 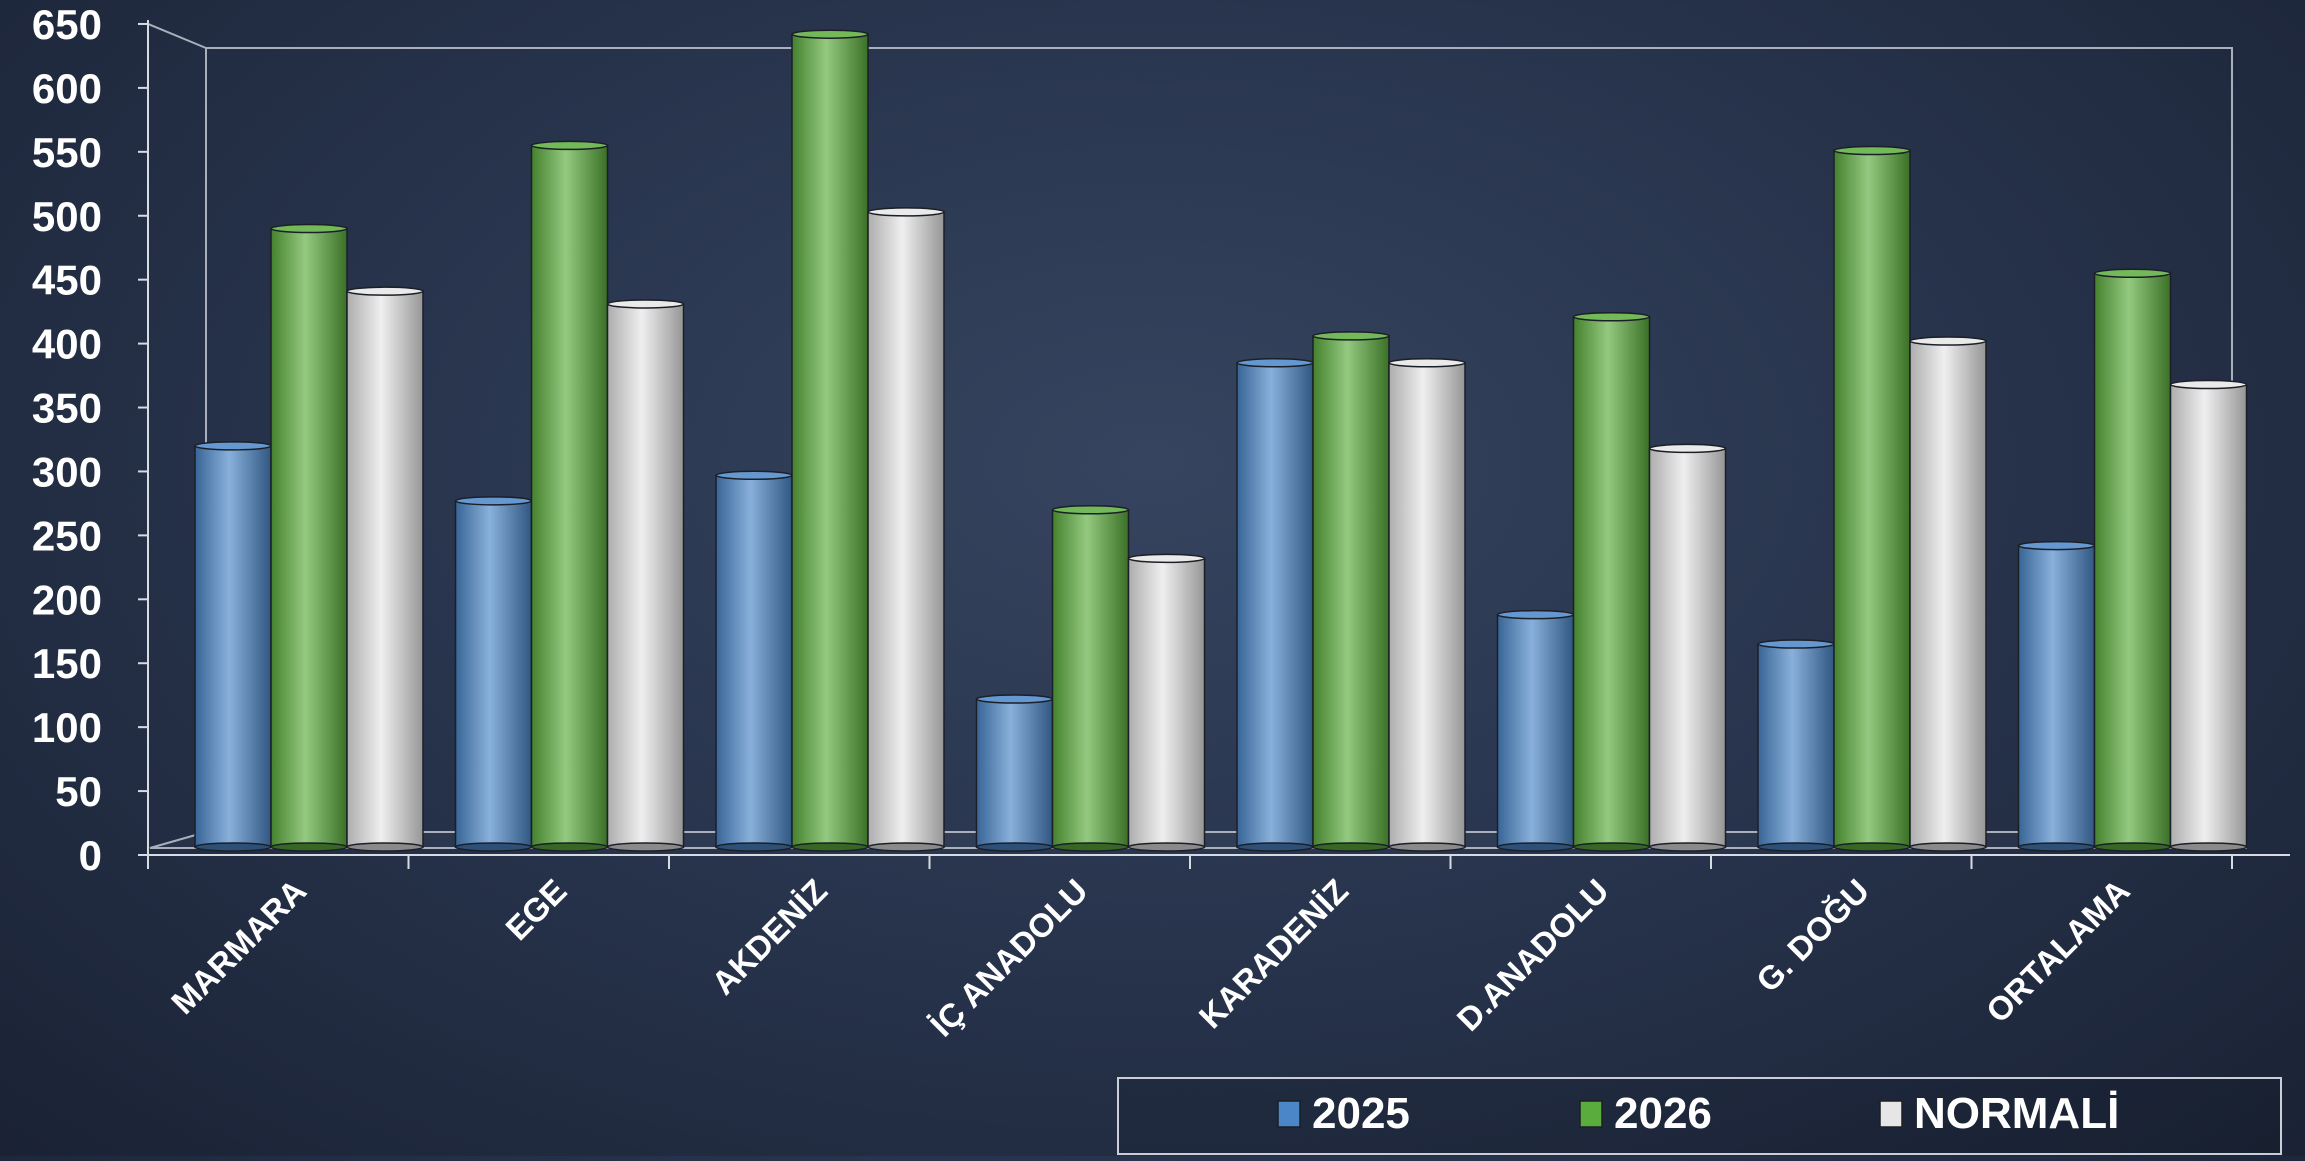 What do you see at coordinates (2016, 1113) in the screenshot?
I see `legend-label: NORMALİ` at bounding box center [2016, 1113].